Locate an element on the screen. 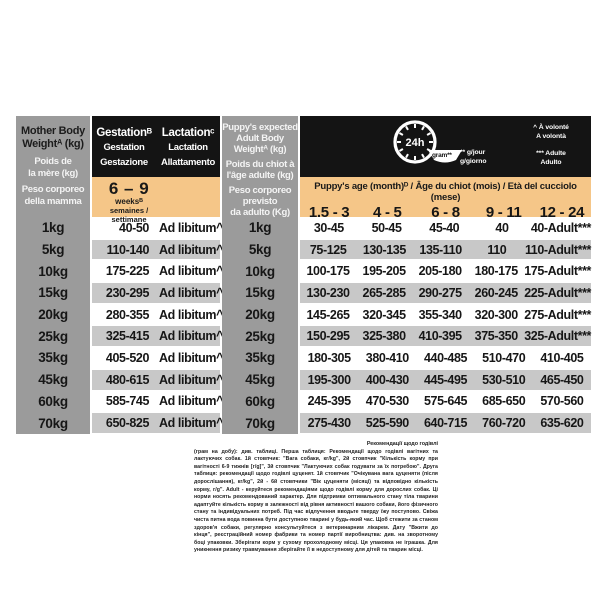  gestation-amount: 585-745 is located at coordinates (127, 401).